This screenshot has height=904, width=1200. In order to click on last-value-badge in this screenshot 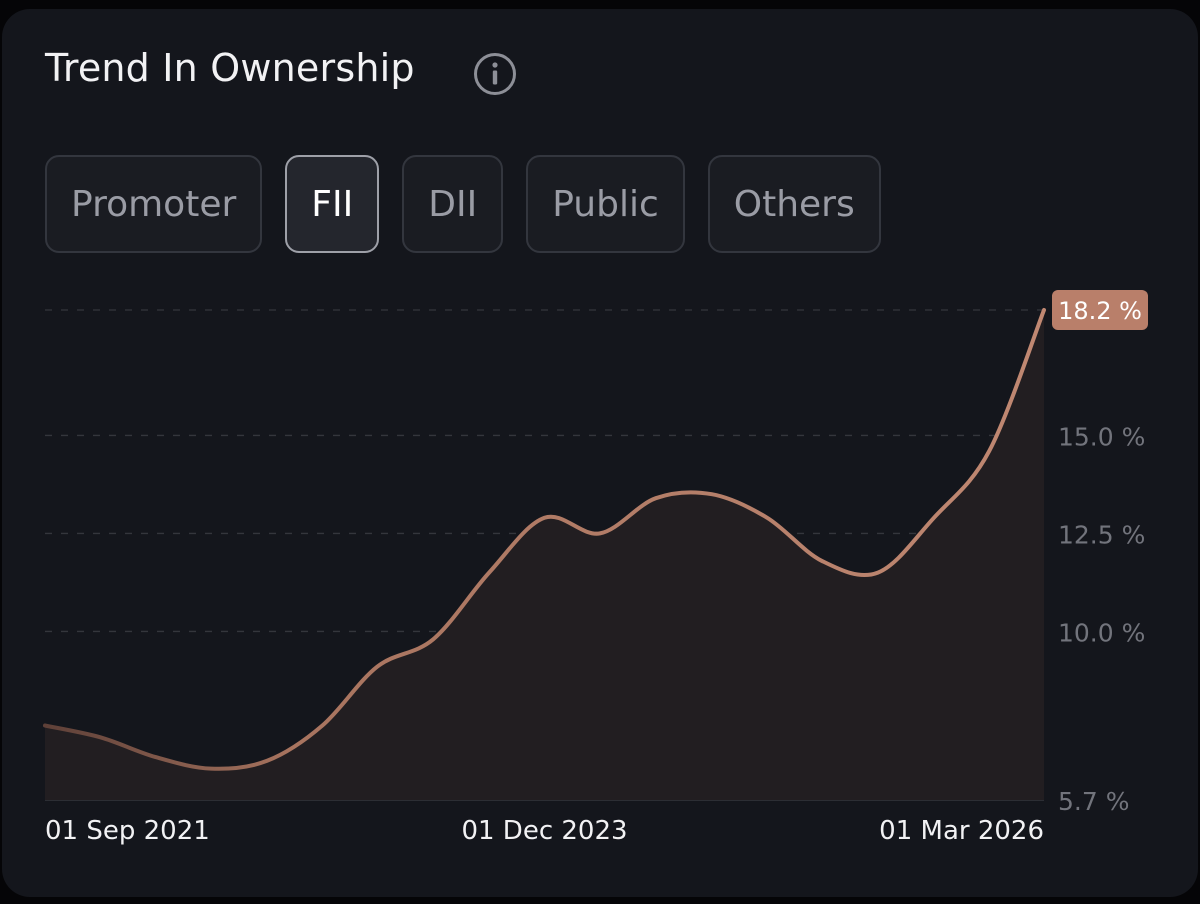, I will do `click(1100, 310)`.